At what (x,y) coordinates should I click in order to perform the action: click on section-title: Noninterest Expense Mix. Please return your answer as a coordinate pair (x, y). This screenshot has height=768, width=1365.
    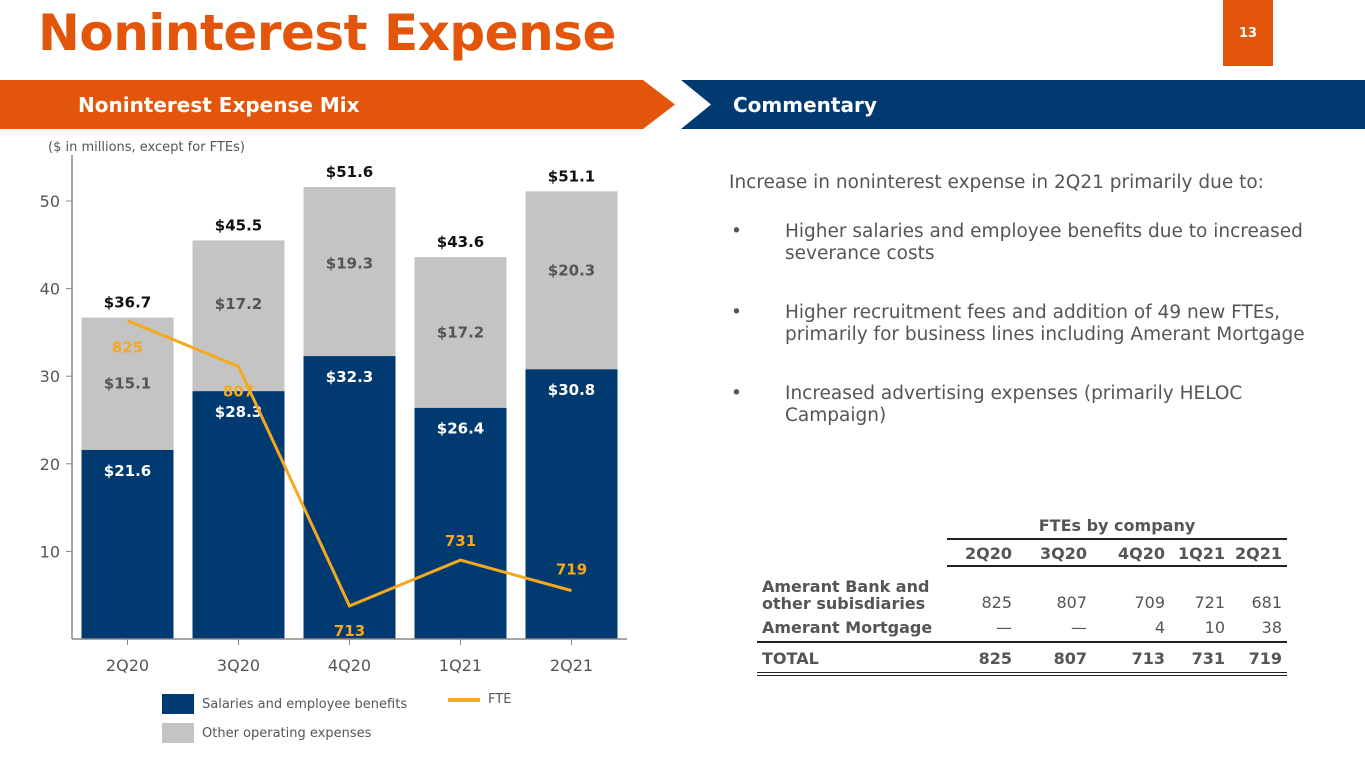
    Looking at the image, I should click on (219, 104).